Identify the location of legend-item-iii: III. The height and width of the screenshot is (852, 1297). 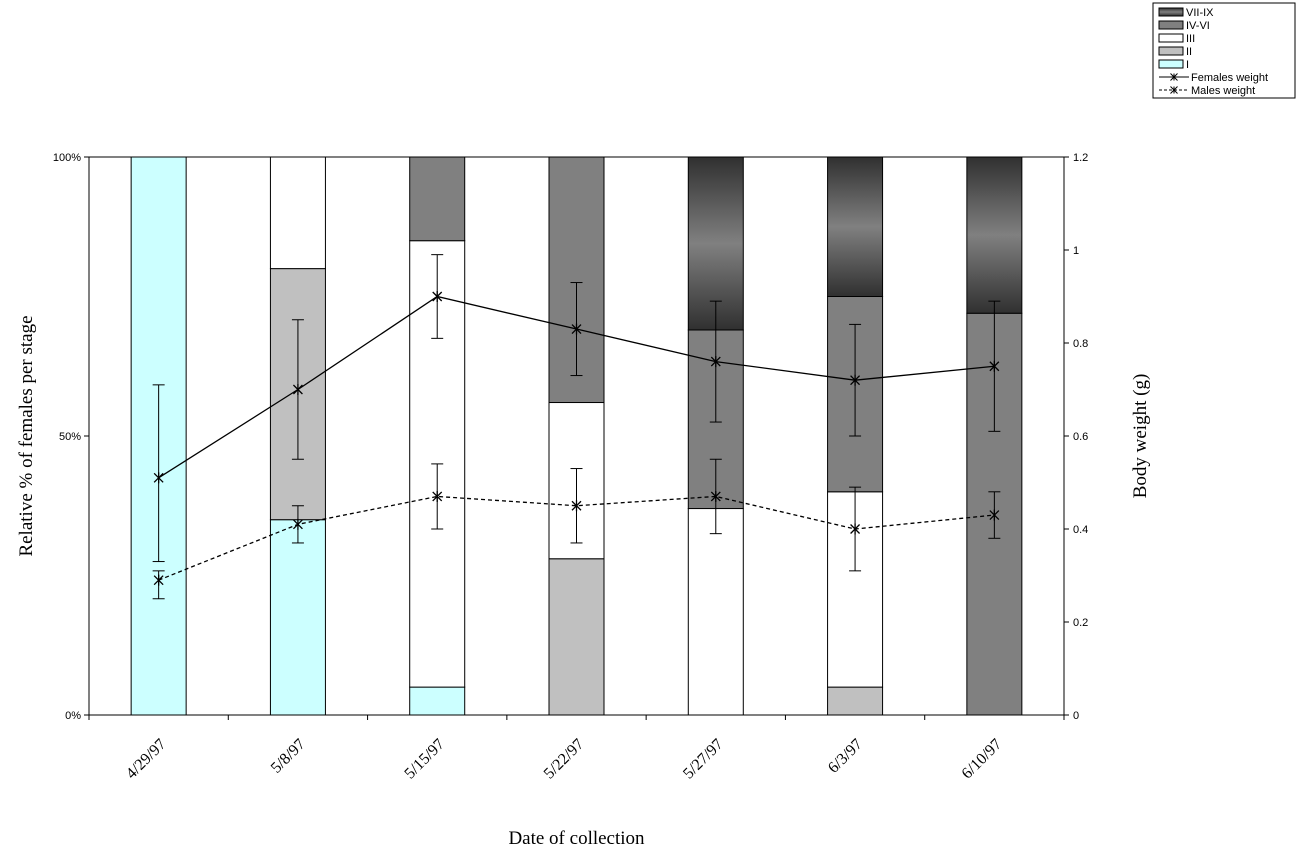
(1176, 39).